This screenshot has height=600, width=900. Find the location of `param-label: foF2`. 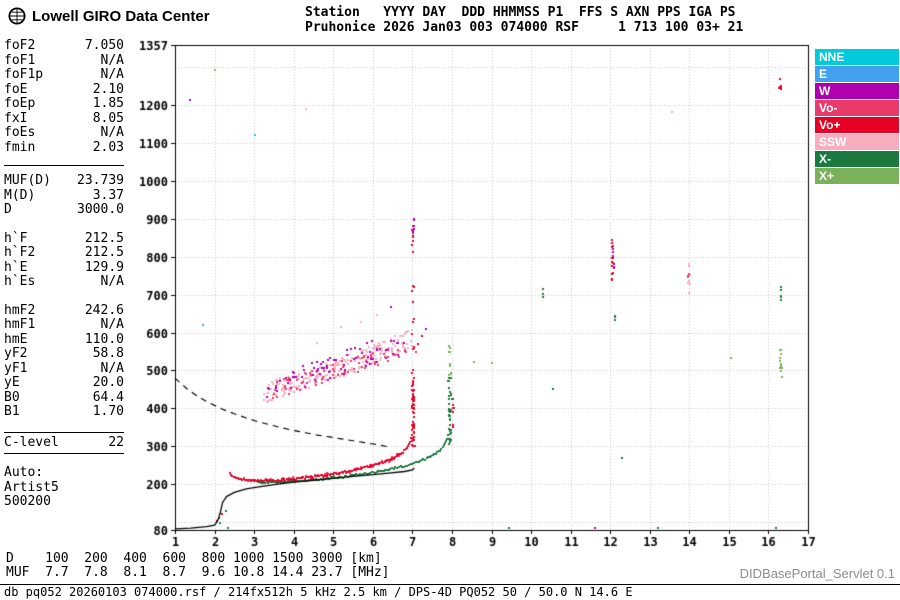

param-label: foF2 is located at coordinates (20, 45).